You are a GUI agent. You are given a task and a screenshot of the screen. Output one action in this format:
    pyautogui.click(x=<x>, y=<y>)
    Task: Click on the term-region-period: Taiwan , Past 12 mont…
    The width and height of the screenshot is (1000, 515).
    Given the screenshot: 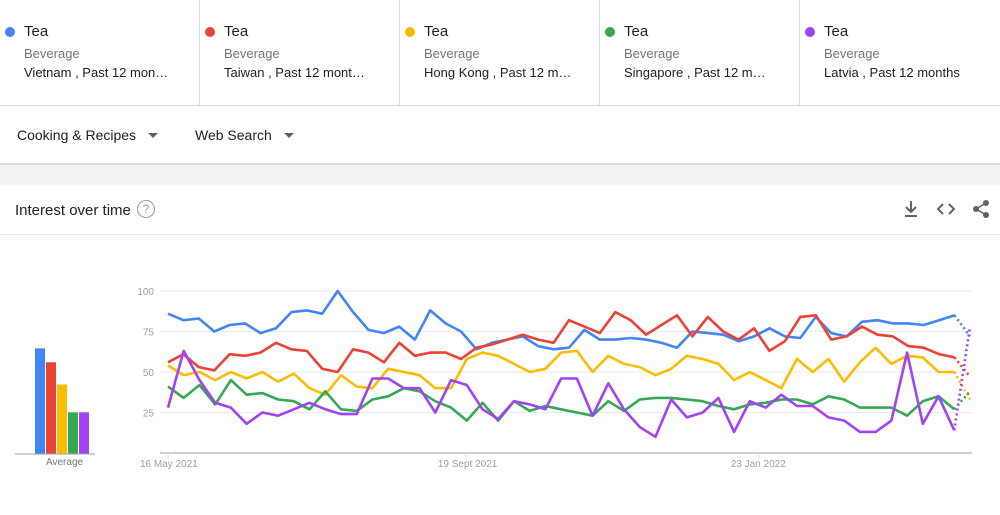 What is the action you would take?
    pyautogui.click(x=294, y=72)
    